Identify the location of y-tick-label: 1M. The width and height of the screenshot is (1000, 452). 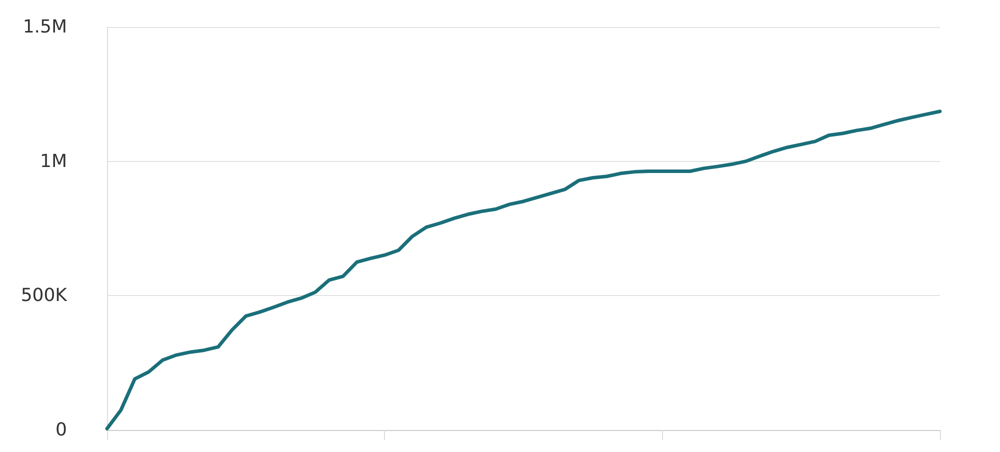
(53, 161).